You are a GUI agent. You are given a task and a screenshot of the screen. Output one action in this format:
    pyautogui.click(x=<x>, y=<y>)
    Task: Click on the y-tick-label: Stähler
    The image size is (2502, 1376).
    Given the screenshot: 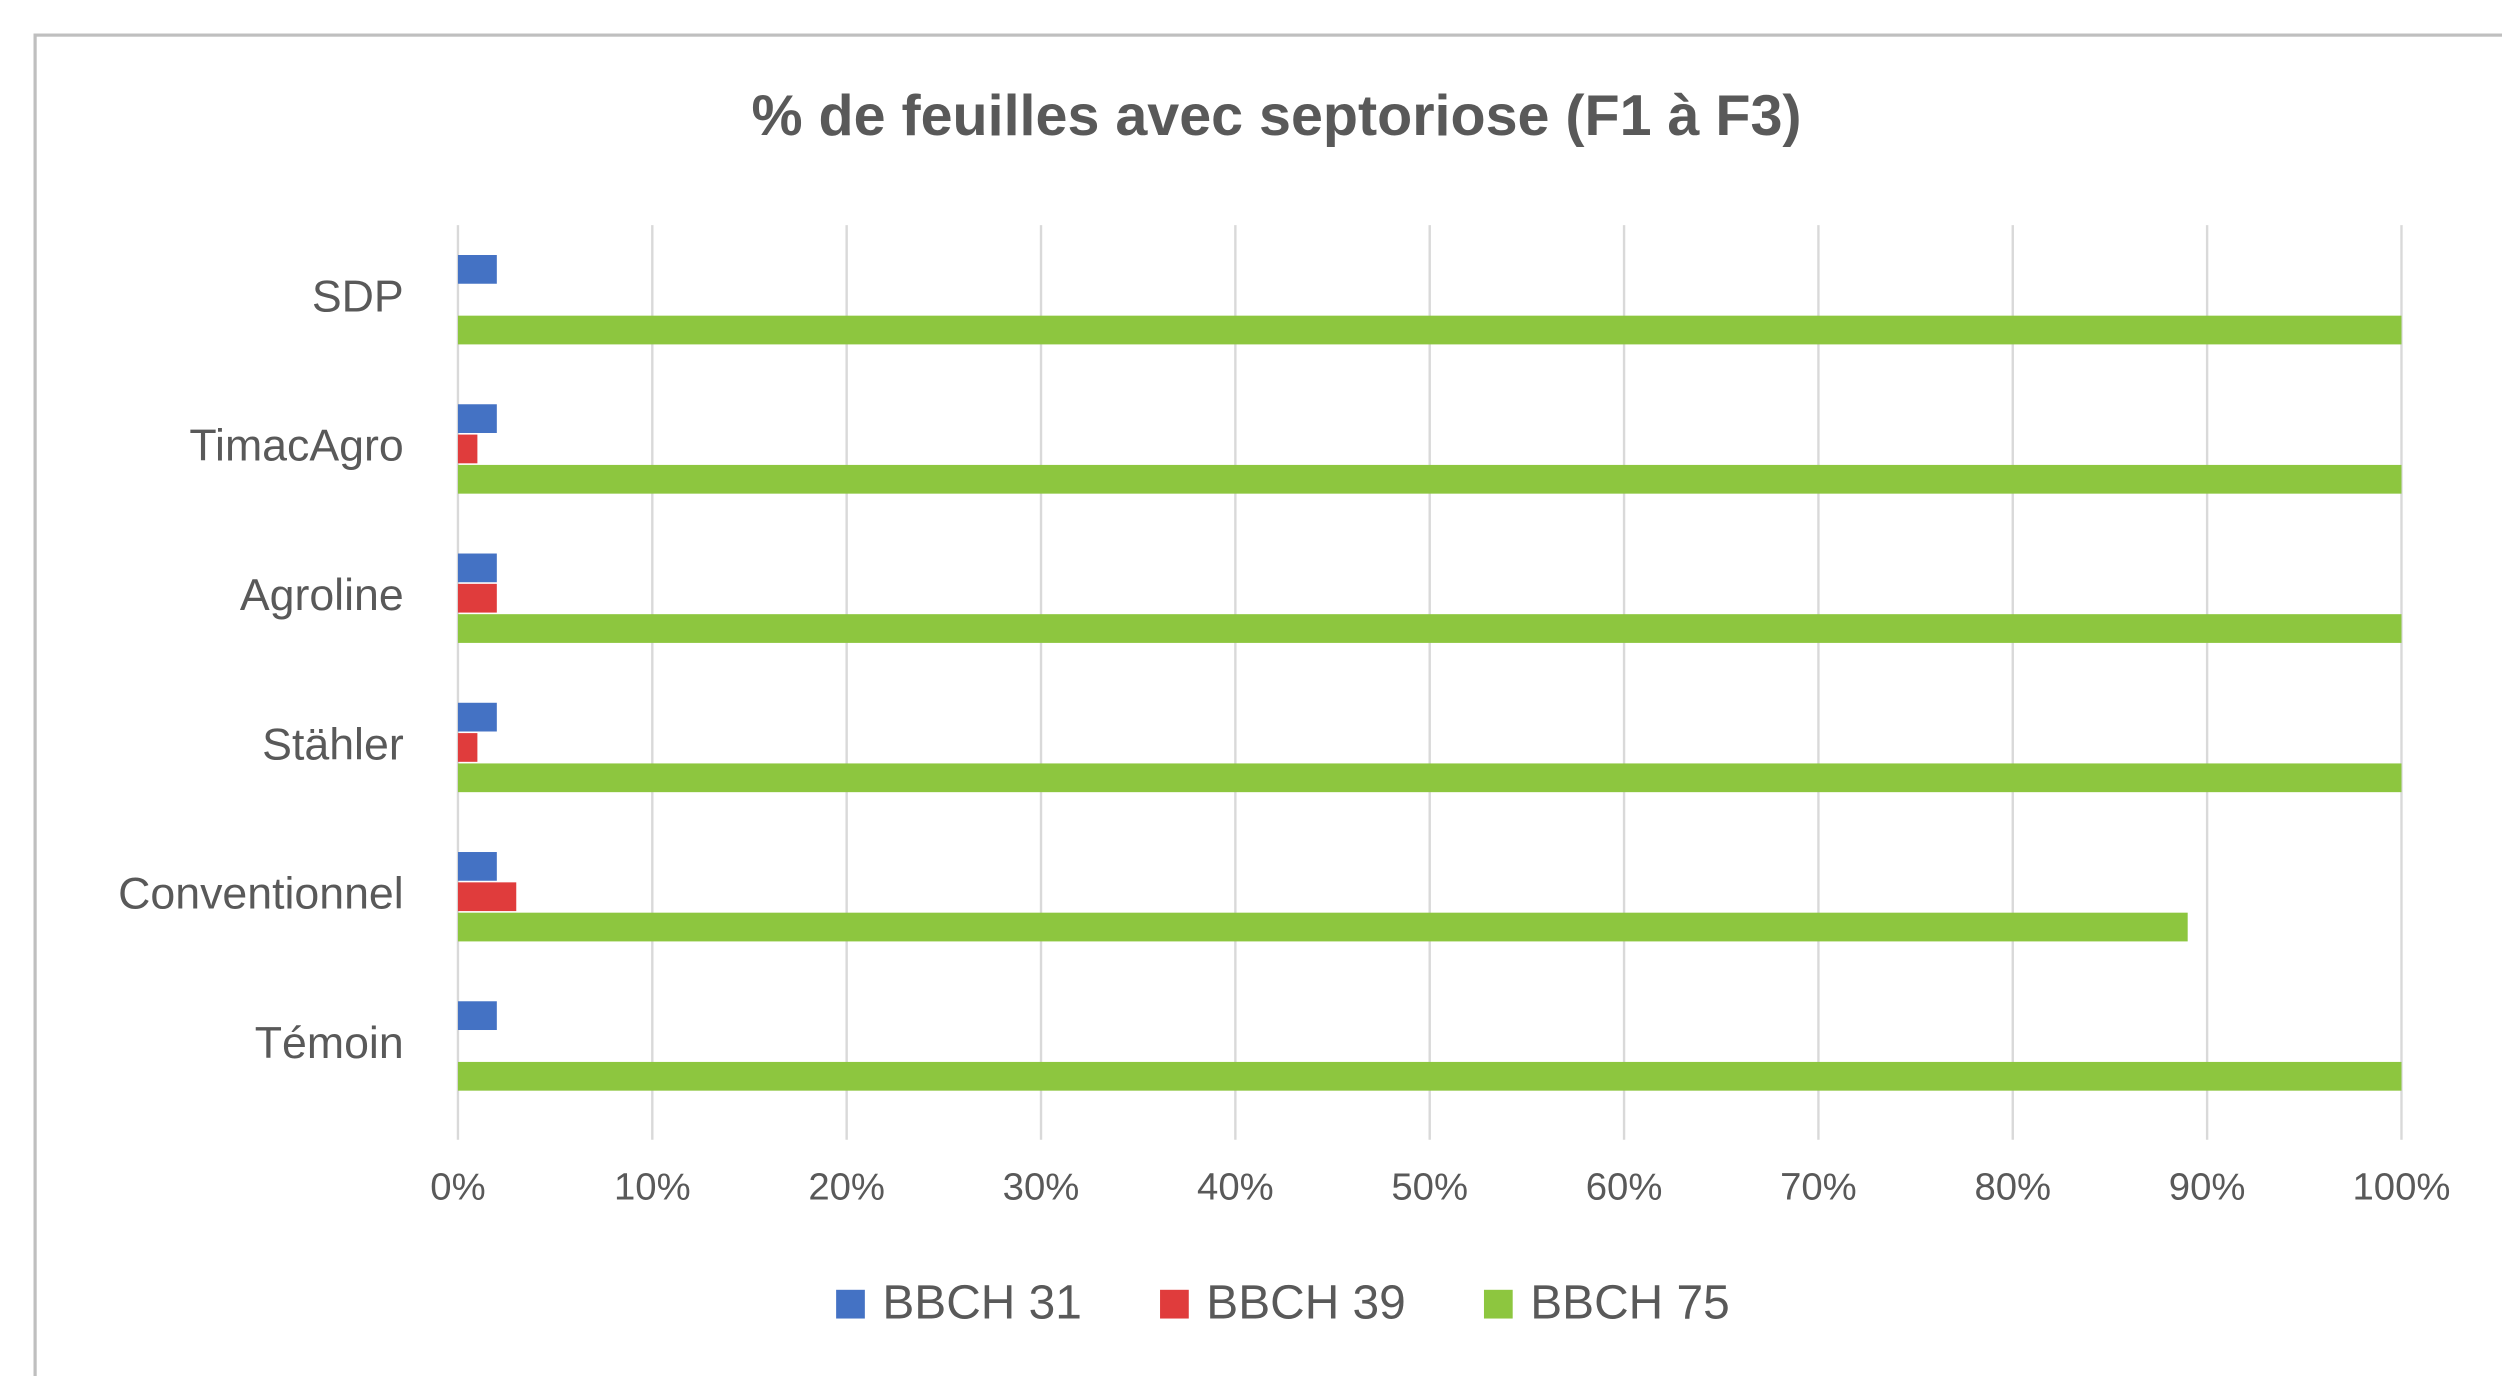 What is the action you would take?
    pyautogui.click(x=333, y=744)
    